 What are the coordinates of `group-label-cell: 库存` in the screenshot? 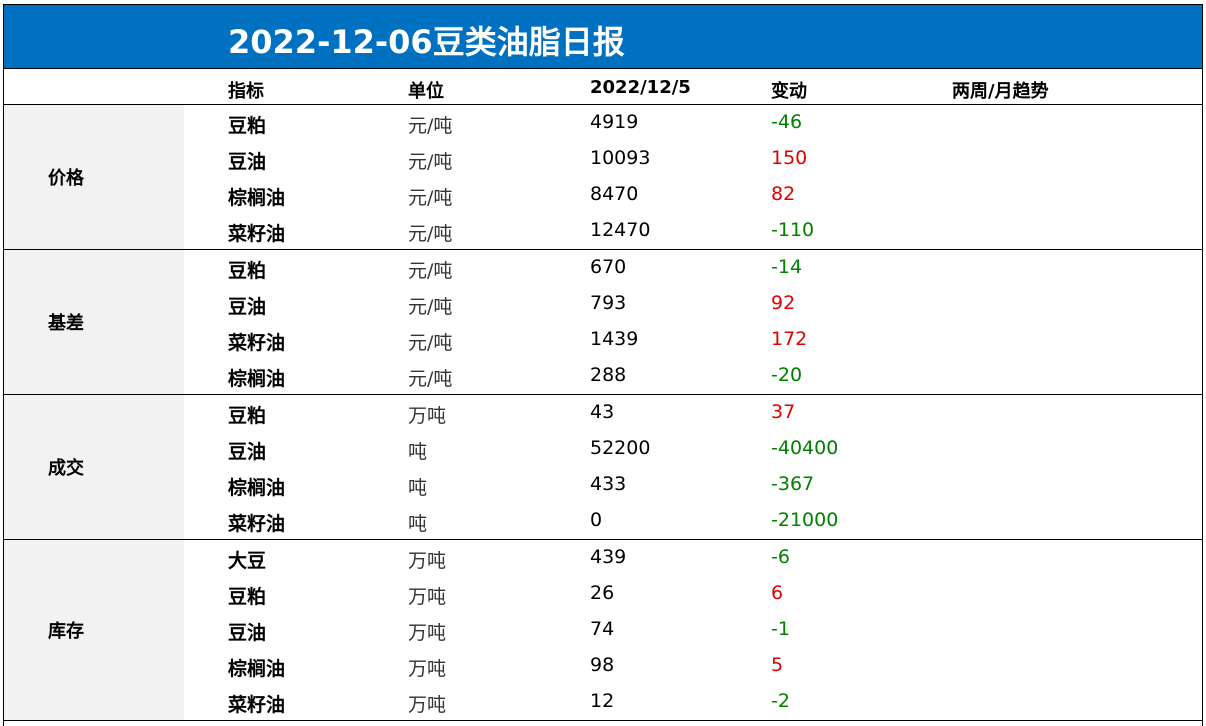 It's located at (94, 630).